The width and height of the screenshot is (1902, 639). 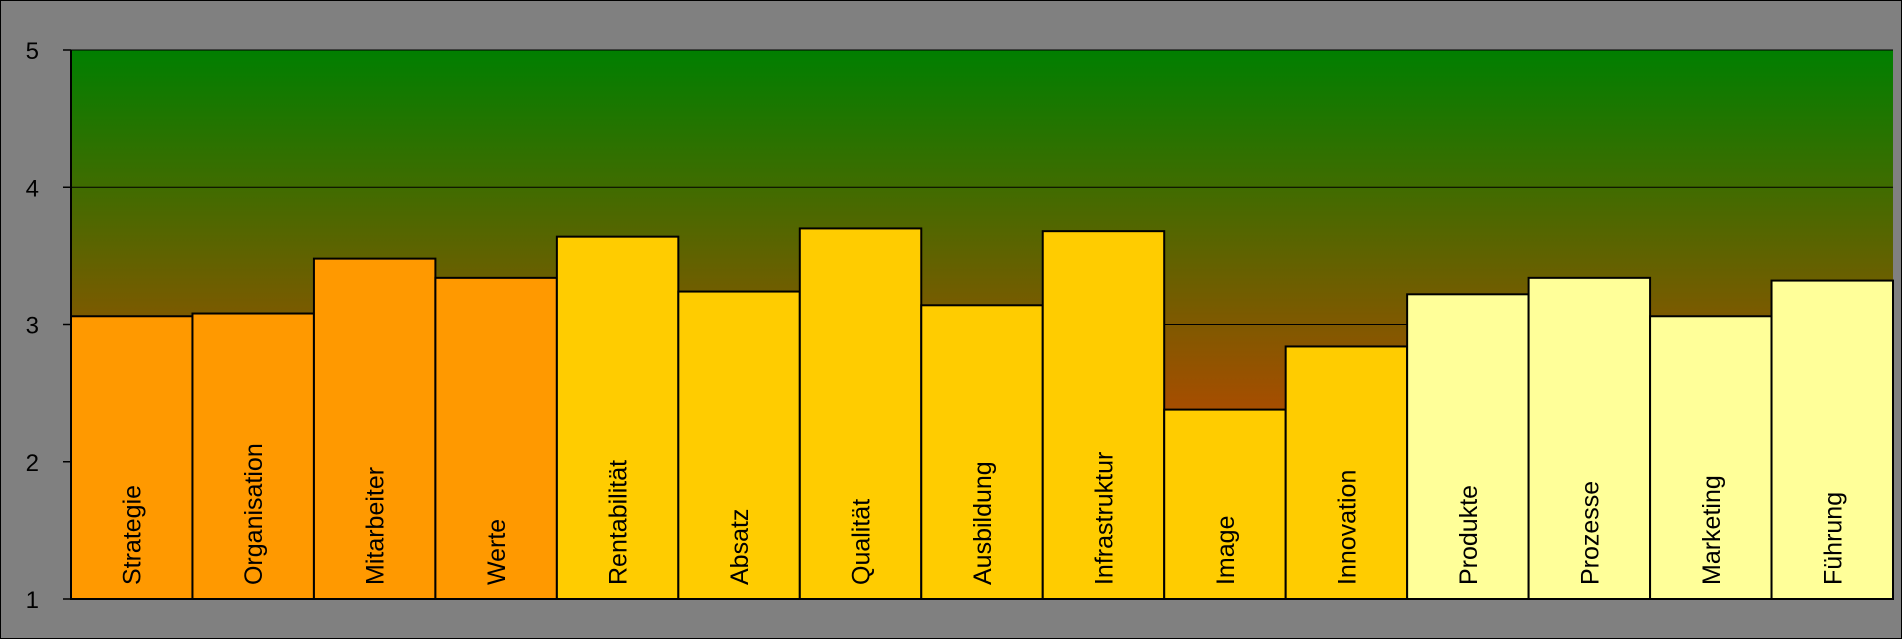 I want to click on bar-label: Organisation, so click(x=254, y=514).